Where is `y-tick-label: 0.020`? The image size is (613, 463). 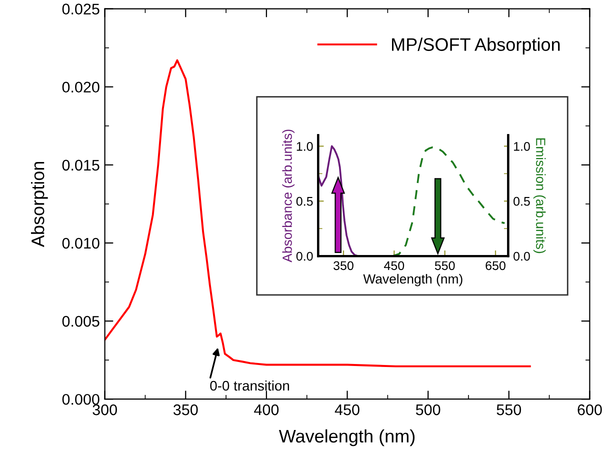
y-tick-label: 0.020 is located at coordinates (81, 87).